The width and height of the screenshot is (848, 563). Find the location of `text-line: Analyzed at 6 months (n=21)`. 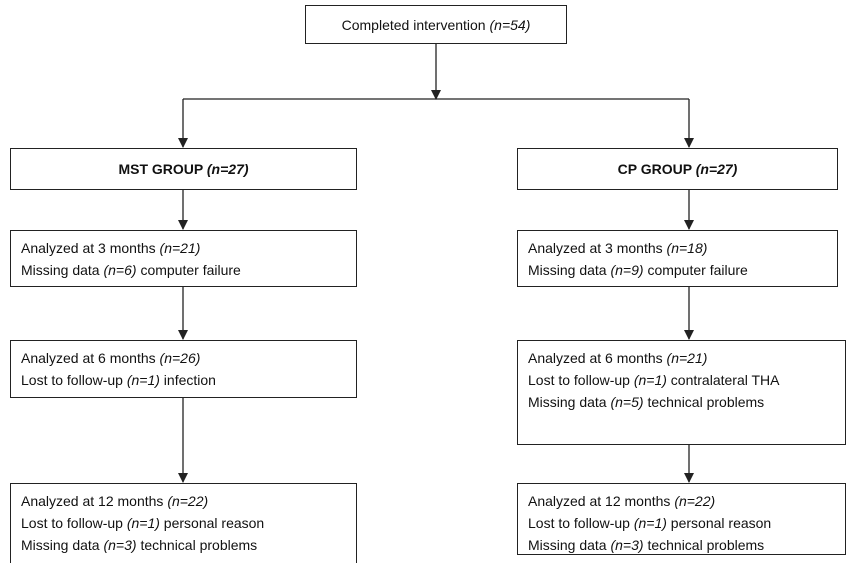

text-line: Analyzed at 6 months (n=21) is located at coordinates (681, 358).